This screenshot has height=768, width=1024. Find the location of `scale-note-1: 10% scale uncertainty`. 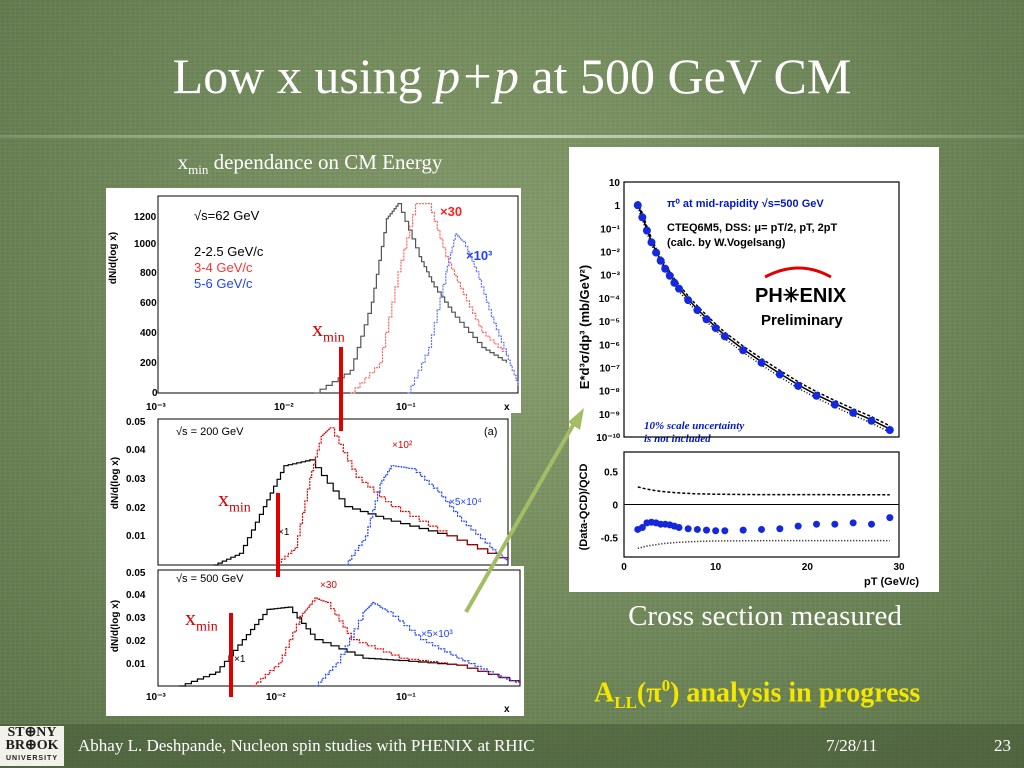

scale-note-1: 10% scale uncertainty is located at coordinates (694, 426).